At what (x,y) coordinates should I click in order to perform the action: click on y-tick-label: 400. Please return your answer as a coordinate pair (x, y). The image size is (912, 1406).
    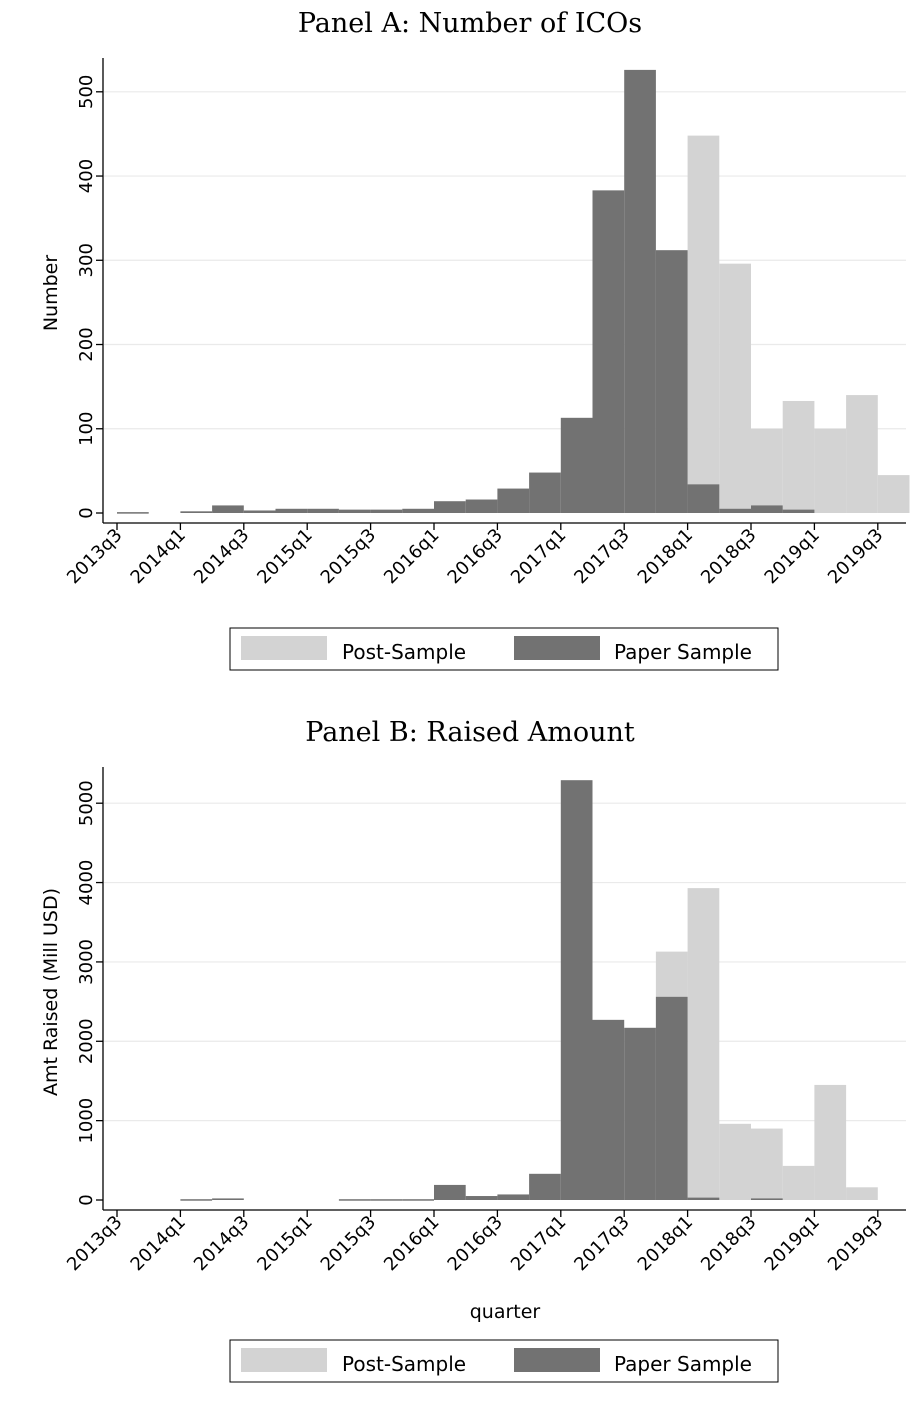
    Looking at the image, I should click on (86, 176).